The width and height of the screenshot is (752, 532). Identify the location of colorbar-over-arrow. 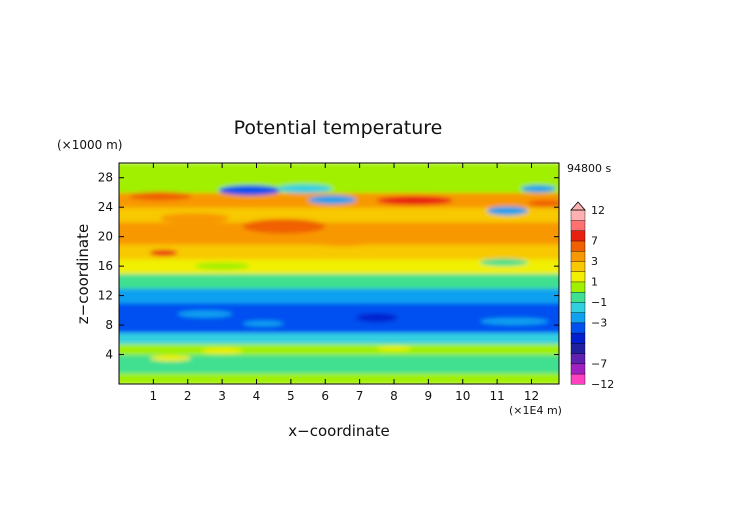
(578, 206).